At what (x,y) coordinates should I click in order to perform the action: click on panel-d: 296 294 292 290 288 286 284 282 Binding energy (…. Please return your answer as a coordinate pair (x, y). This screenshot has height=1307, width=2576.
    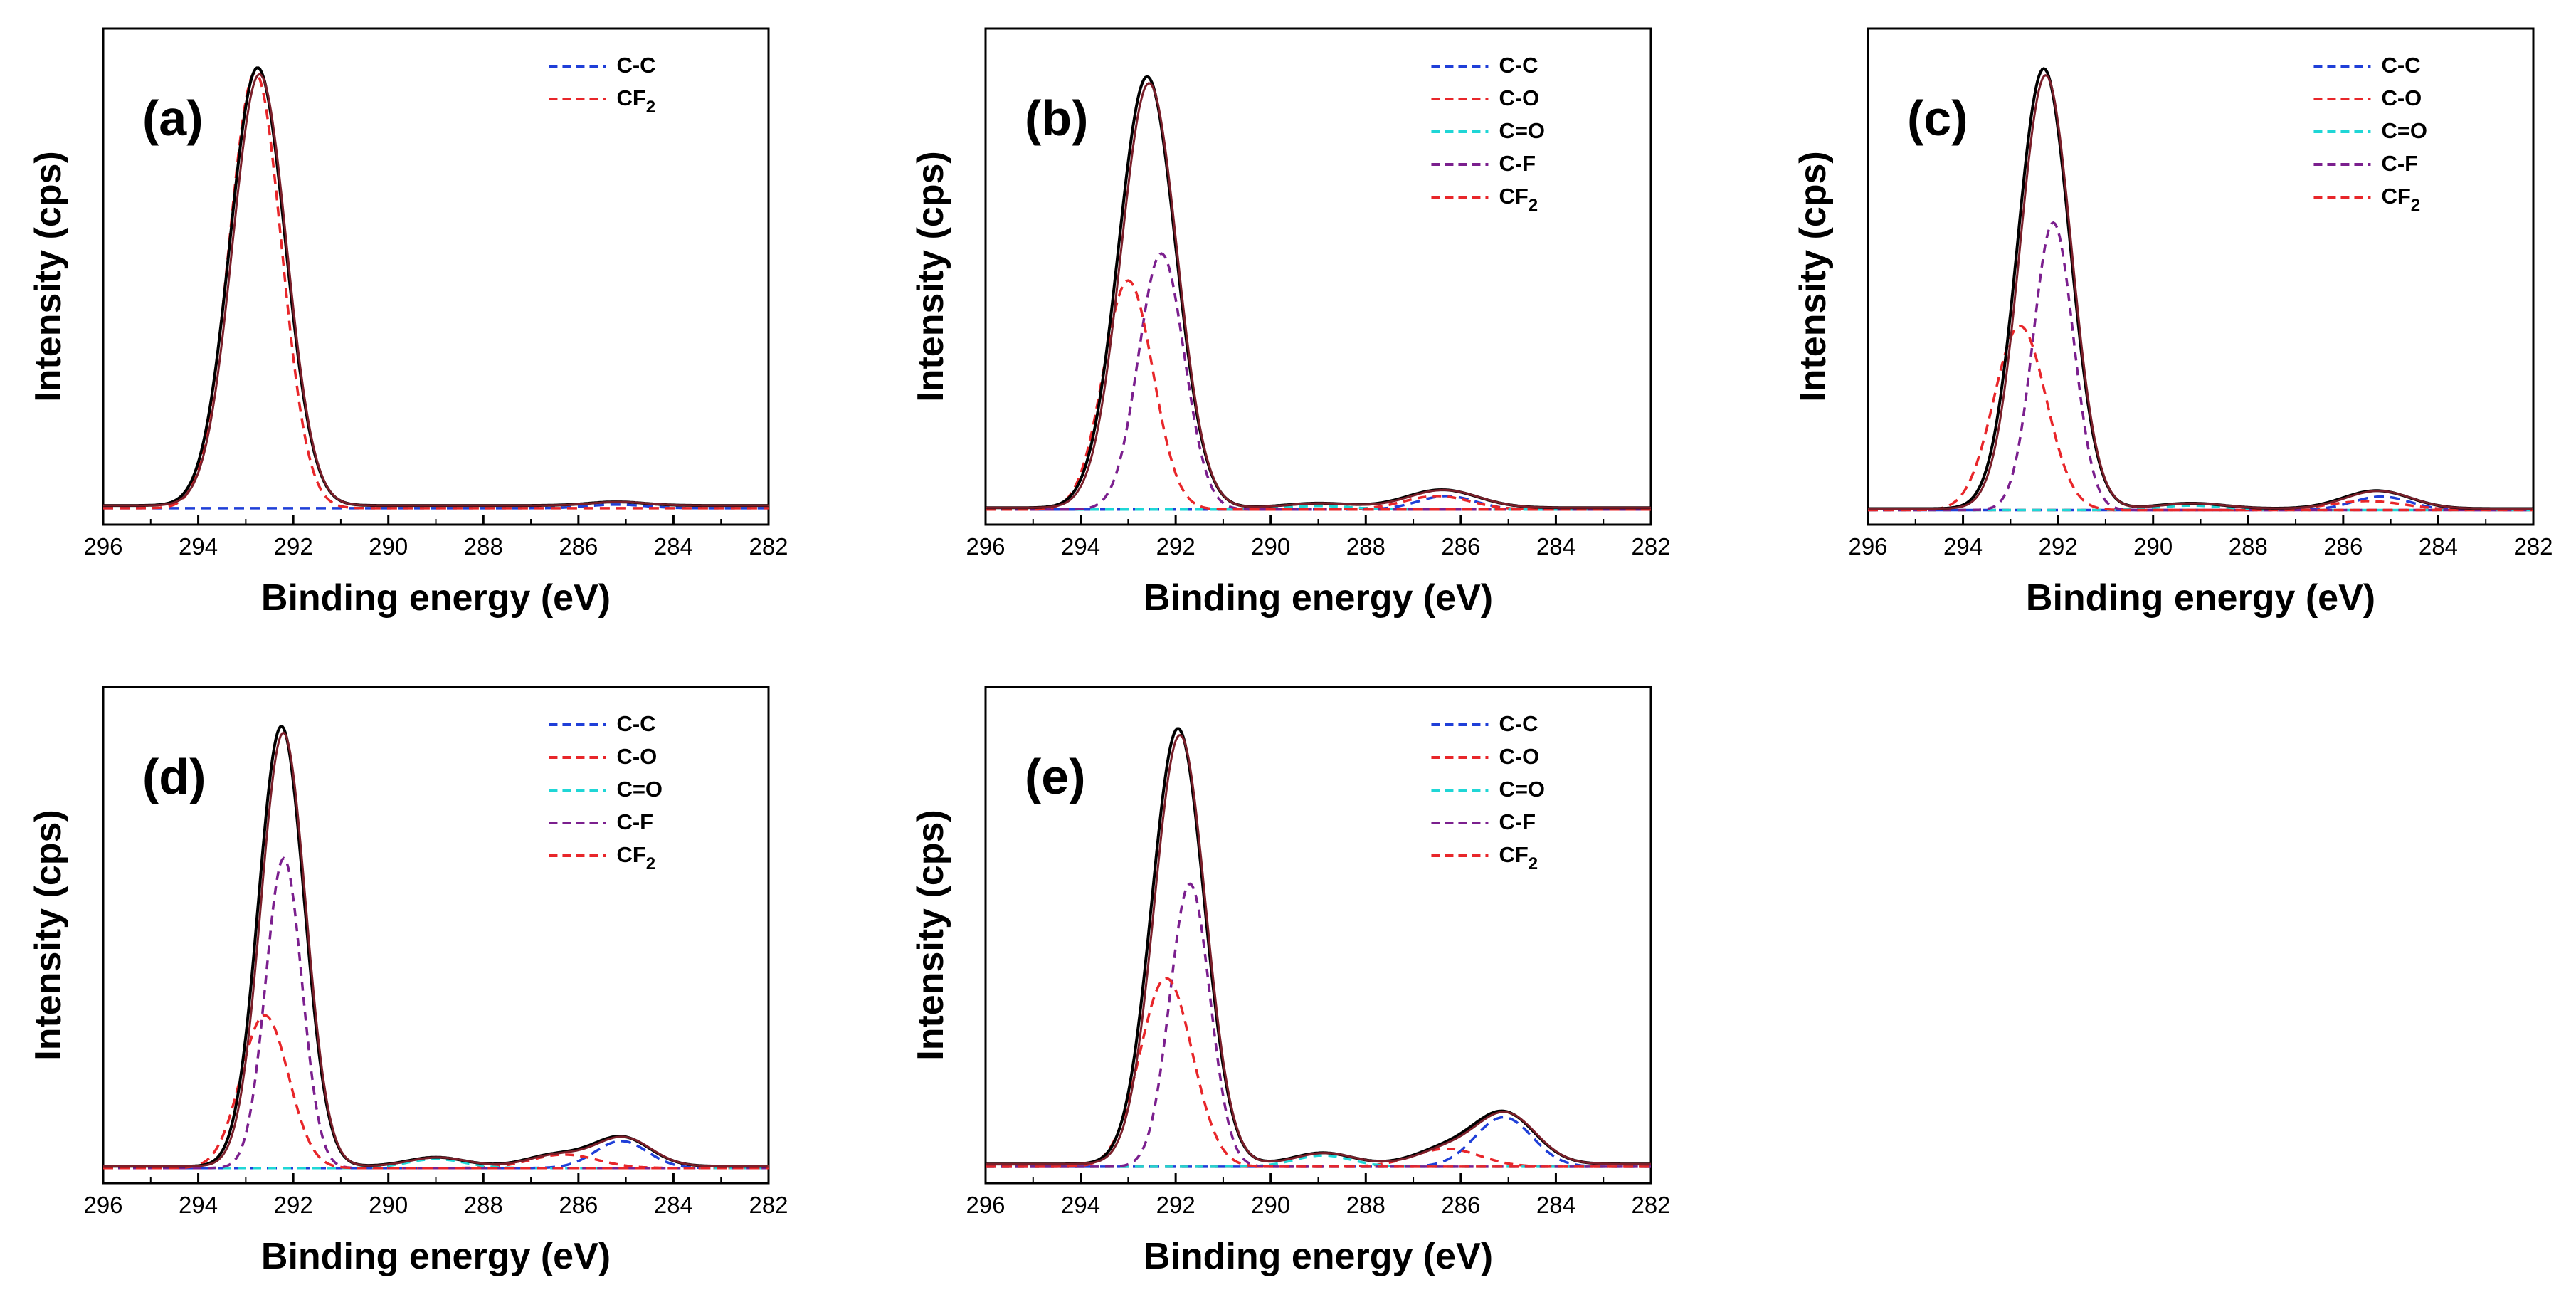
    Looking at the image, I should click on (408, 982).